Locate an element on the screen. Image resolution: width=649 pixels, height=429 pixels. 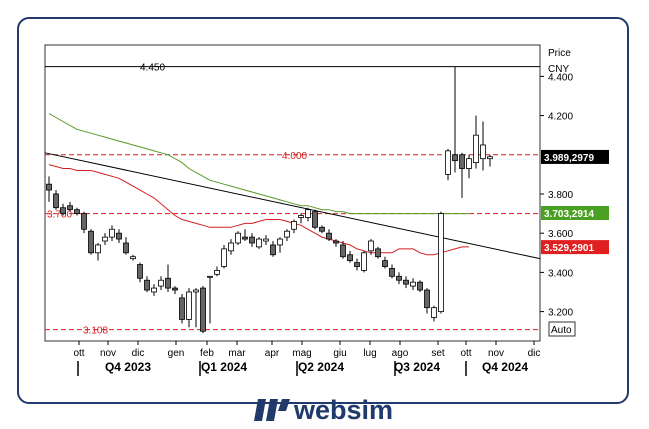
moving-average-fast is located at coordinates (258, 210).